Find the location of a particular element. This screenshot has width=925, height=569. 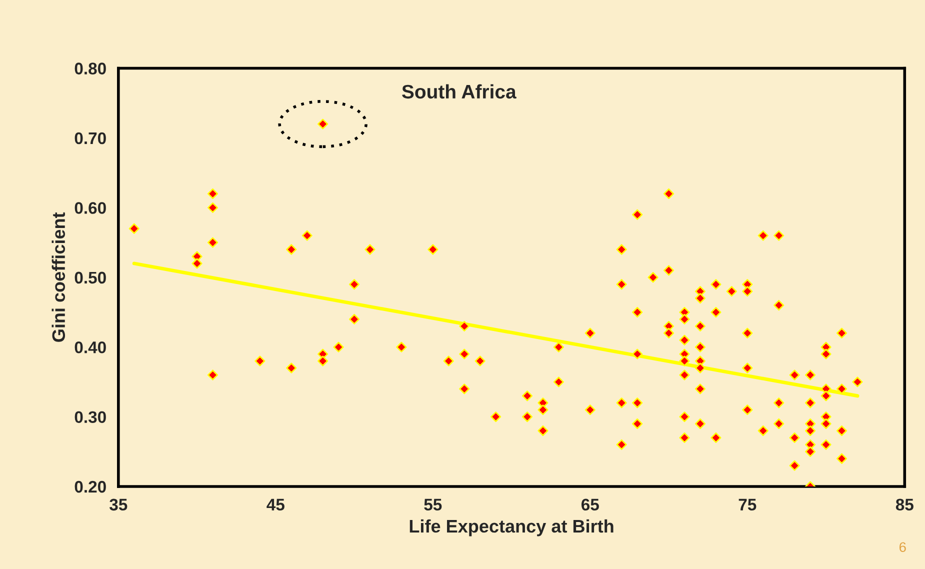

x-tick-label: 85 is located at coordinates (905, 504).